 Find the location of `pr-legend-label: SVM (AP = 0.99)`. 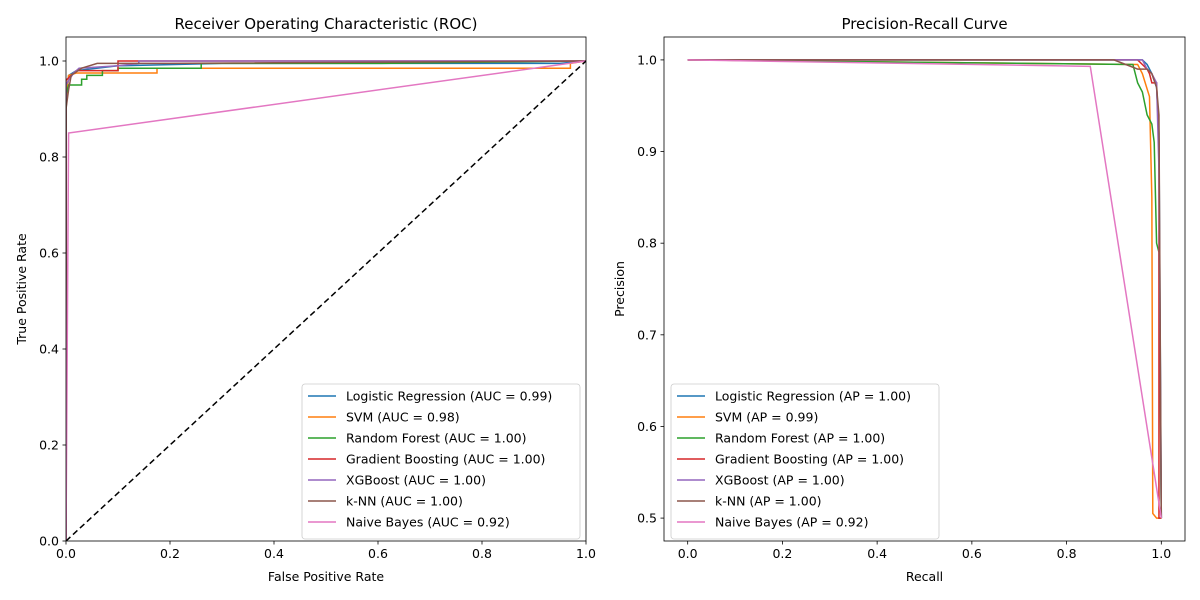

pr-legend-label: SVM (AP = 0.99) is located at coordinates (766, 417).